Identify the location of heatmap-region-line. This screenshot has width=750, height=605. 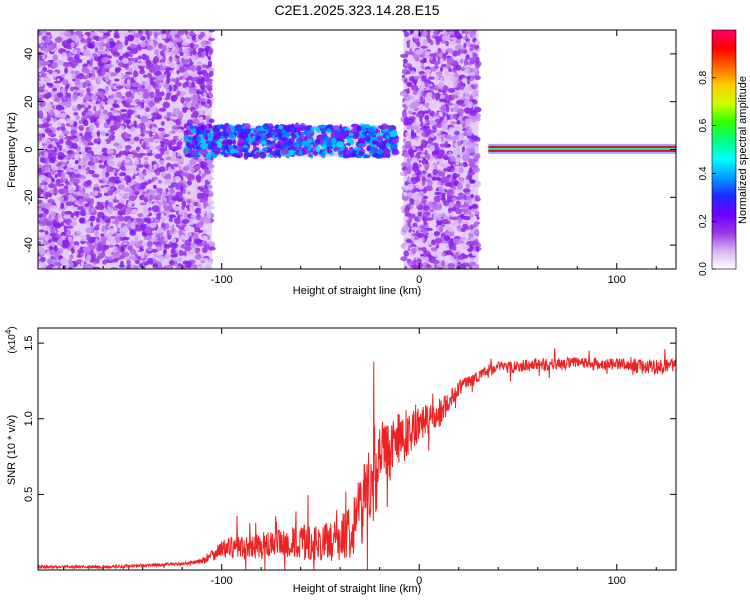
(582, 149).